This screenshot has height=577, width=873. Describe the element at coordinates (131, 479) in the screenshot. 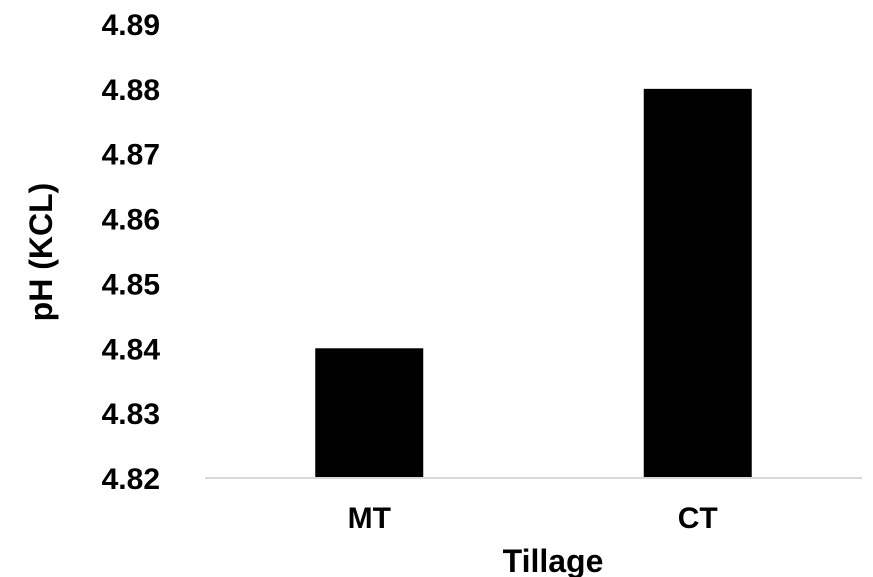

I see `y-tick-label: 4.82` at that location.